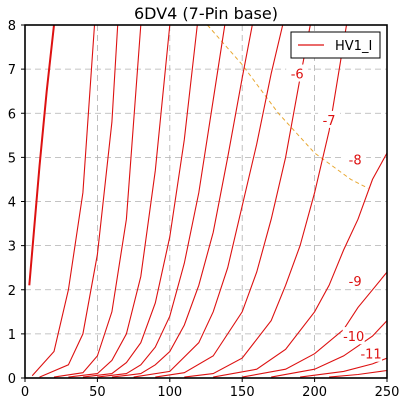 The width and height of the screenshot is (406, 406). What do you see at coordinates (12, 203) in the screenshot?
I see `y-tick-label: 4` at bounding box center [12, 203].